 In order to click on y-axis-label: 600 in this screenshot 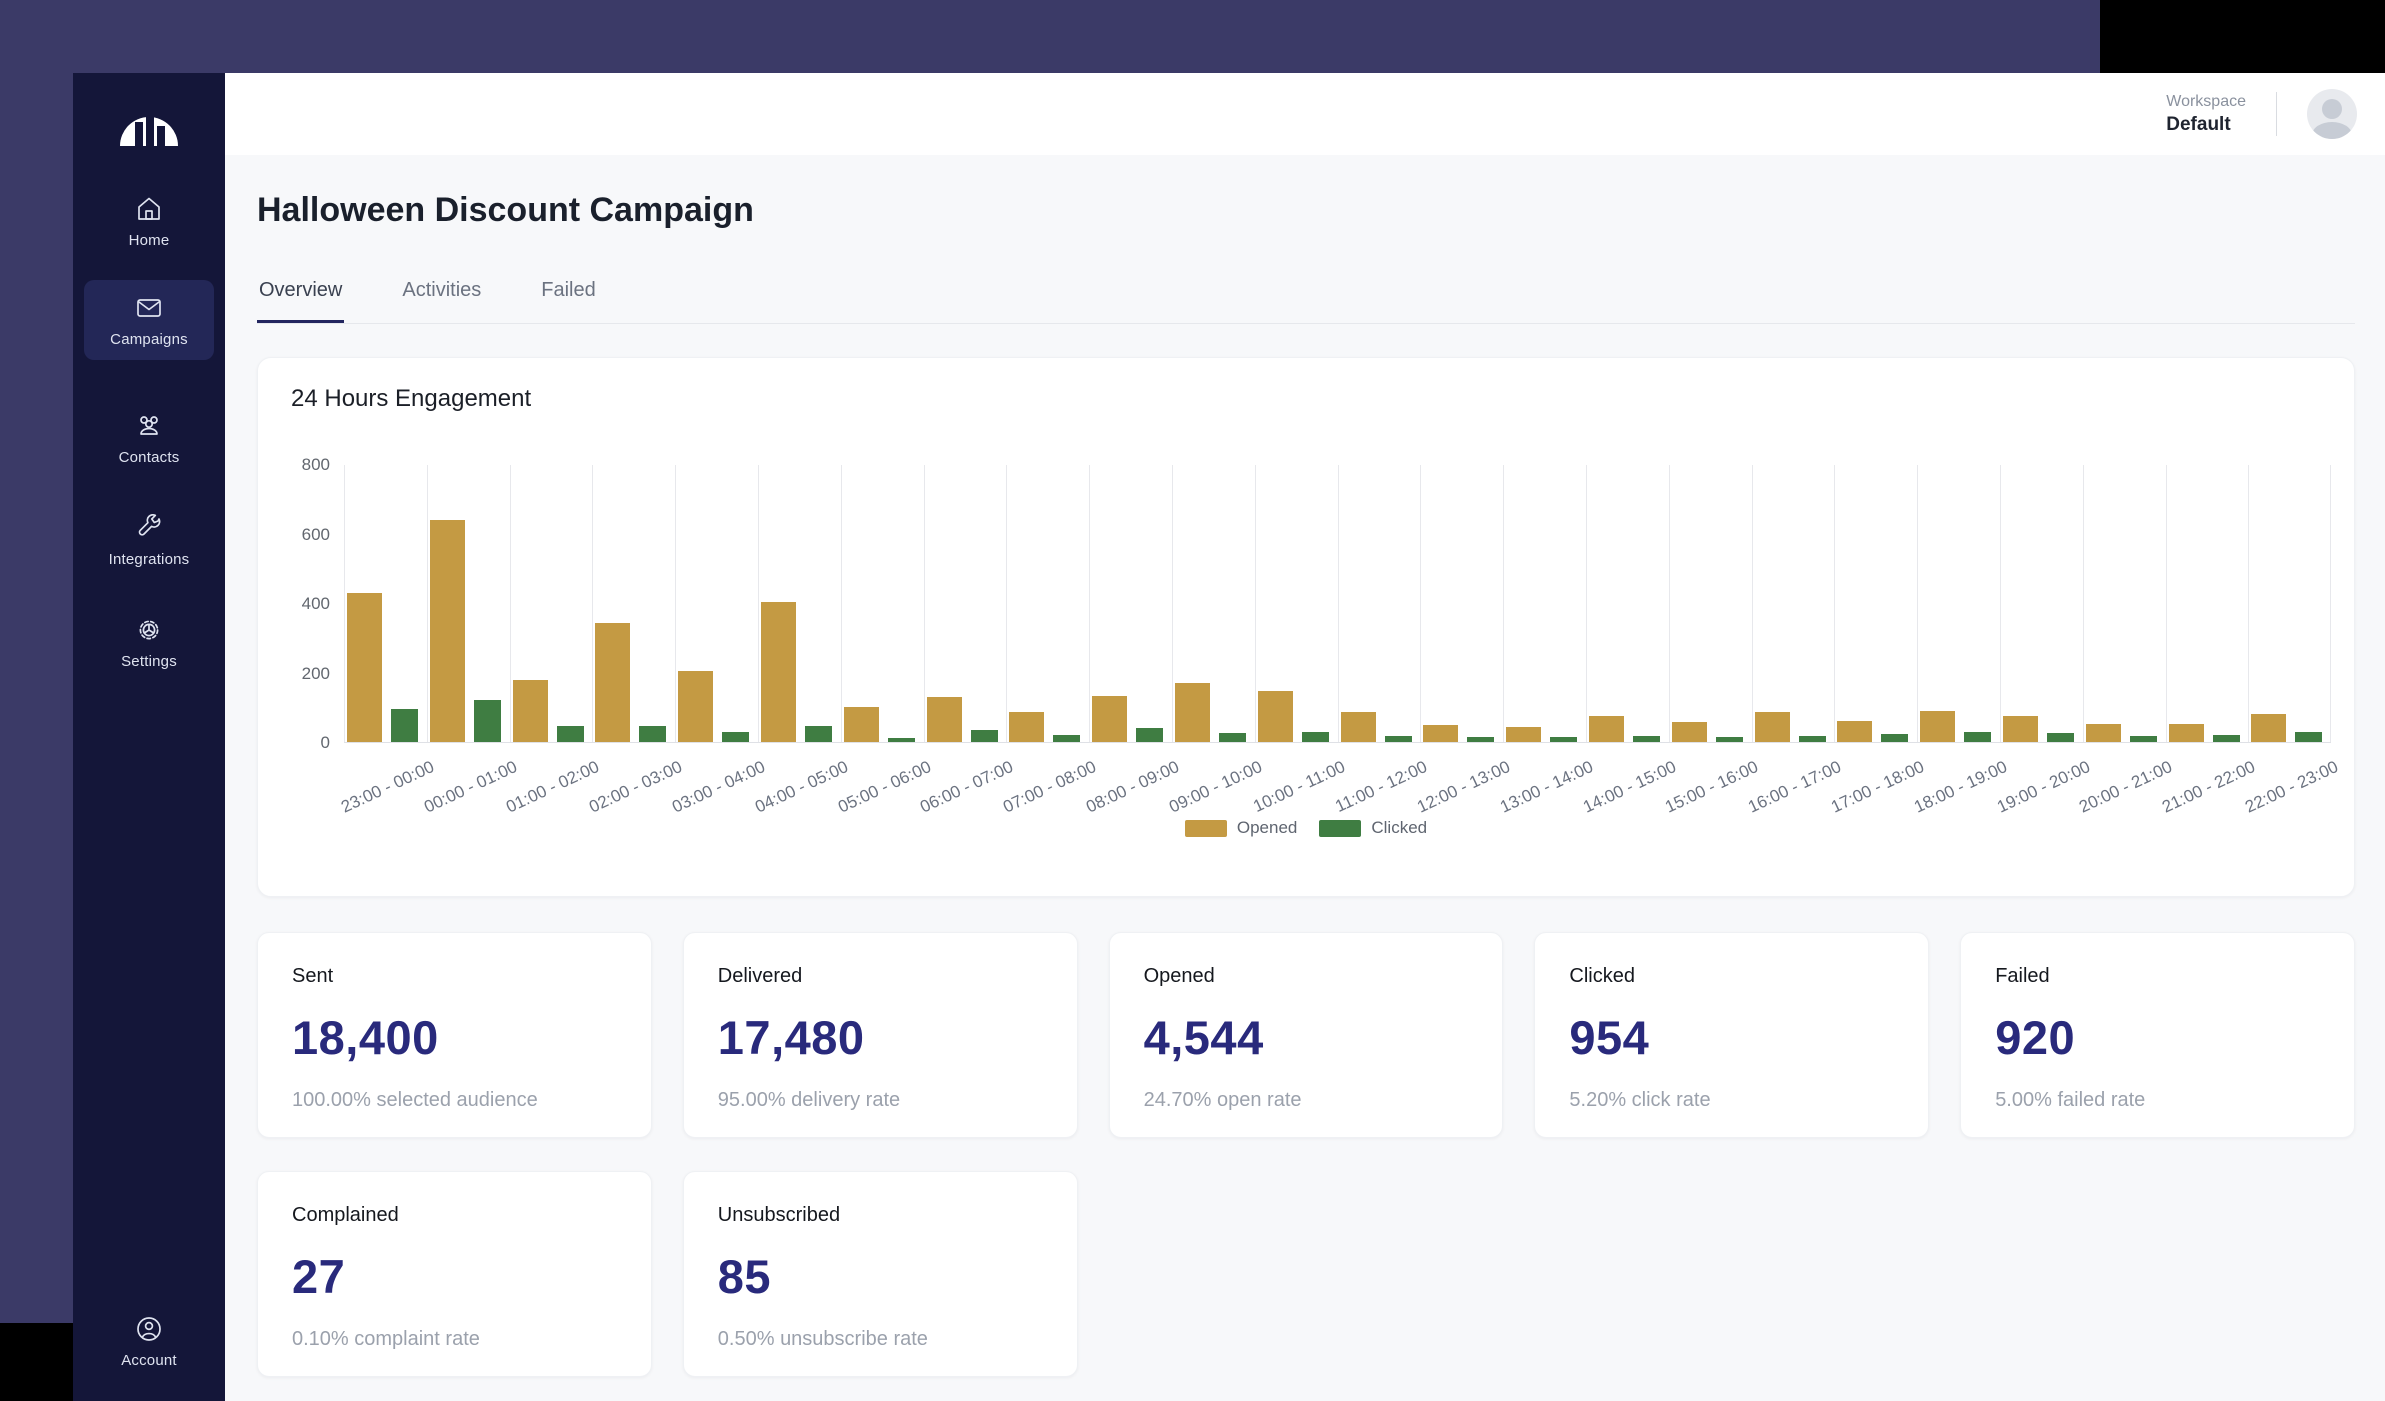, I will do `click(315, 534)`.